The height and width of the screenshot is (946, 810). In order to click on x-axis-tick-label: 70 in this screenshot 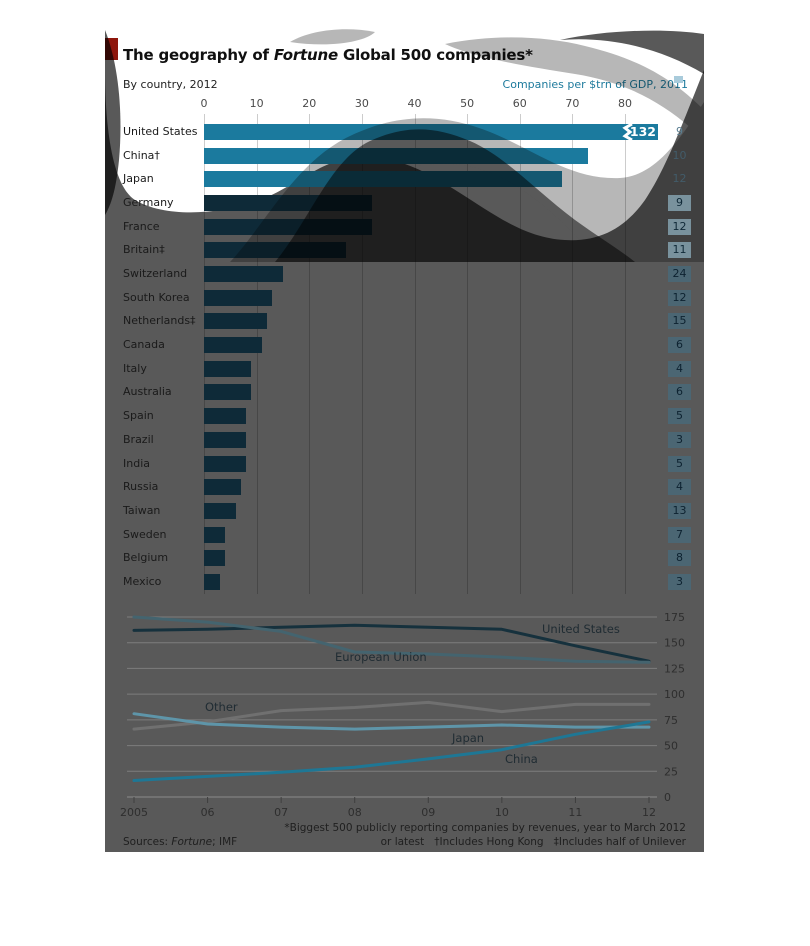, I will do `click(572, 103)`.